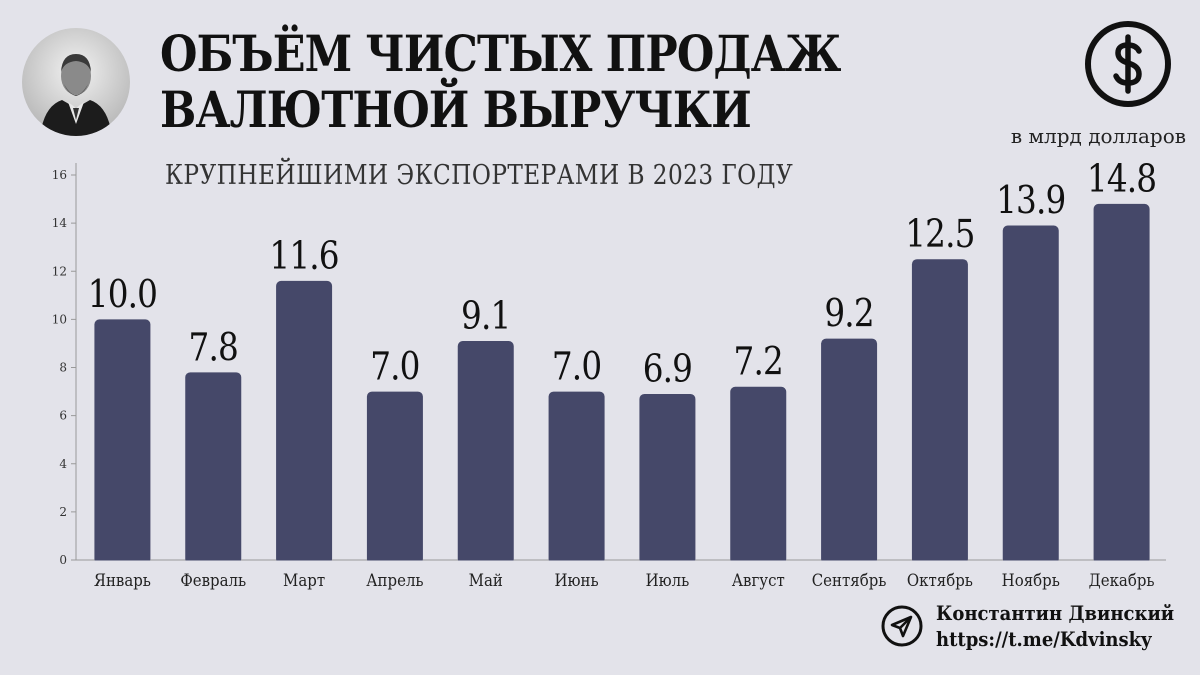  What do you see at coordinates (63, 560) in the screenshot?
I see `y-tick-label: 0` at bounding box center [63, 560].